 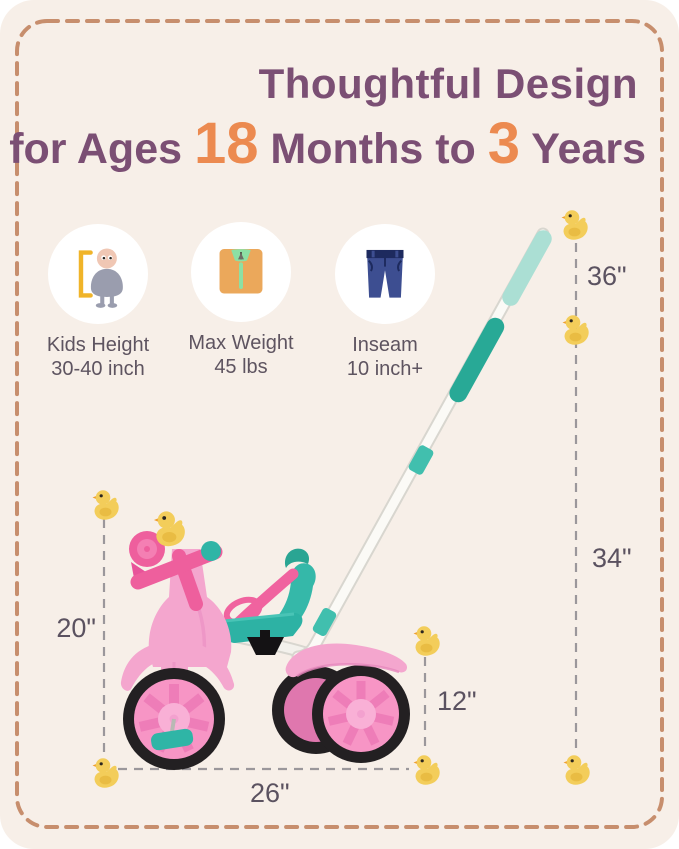 What do you see at coordinates (612, 558) in the screenshot?
I see `measurement-handle-lower: 34"` at bounding box center [612, 558].